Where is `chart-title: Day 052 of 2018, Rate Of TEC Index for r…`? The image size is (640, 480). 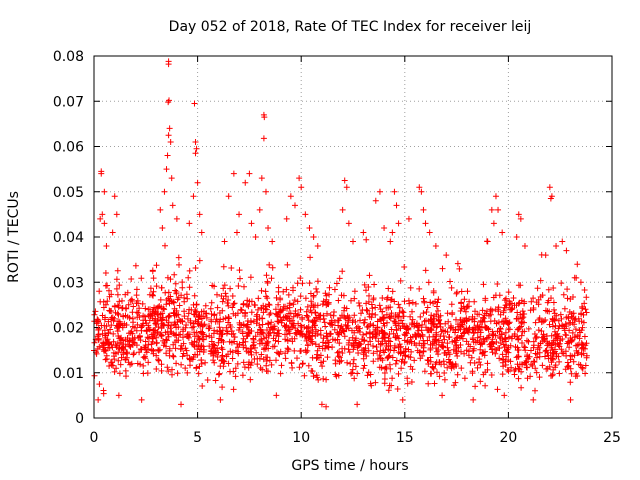
chart-title: Day 052 of 2018, Rate Of TEC Index for r… is located at coordinates (350, 27).